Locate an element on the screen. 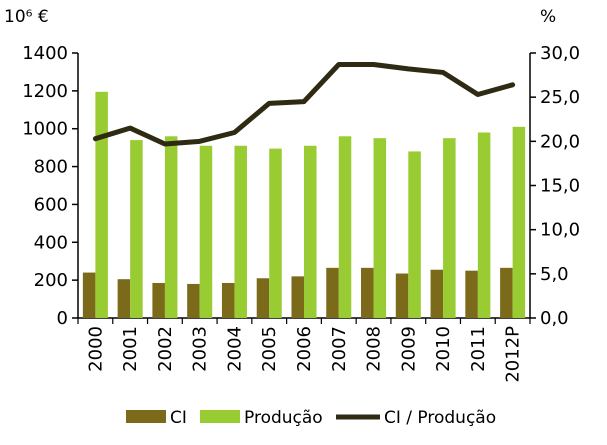  legend-label-producao: Produção is located at coordinates (283, 418).